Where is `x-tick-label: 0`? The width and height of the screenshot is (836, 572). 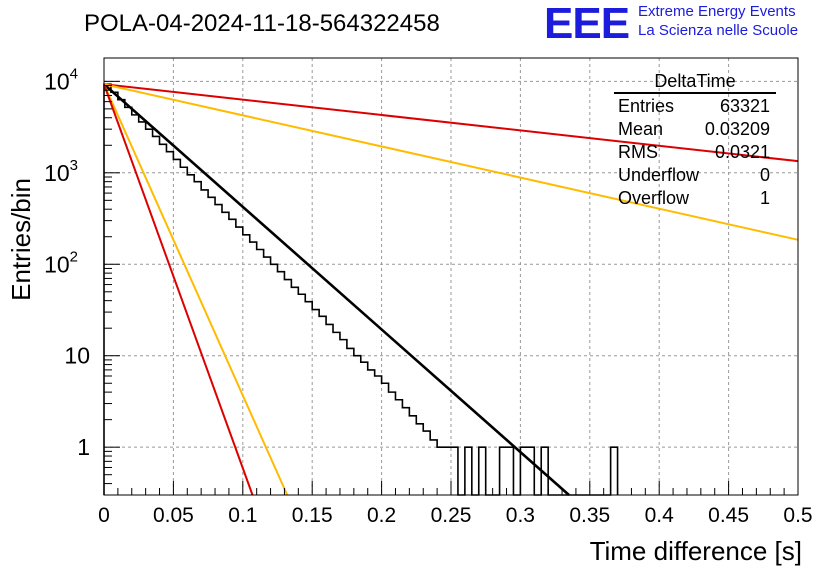
x-tick-label: 0 is located at coordinates (104, 515).